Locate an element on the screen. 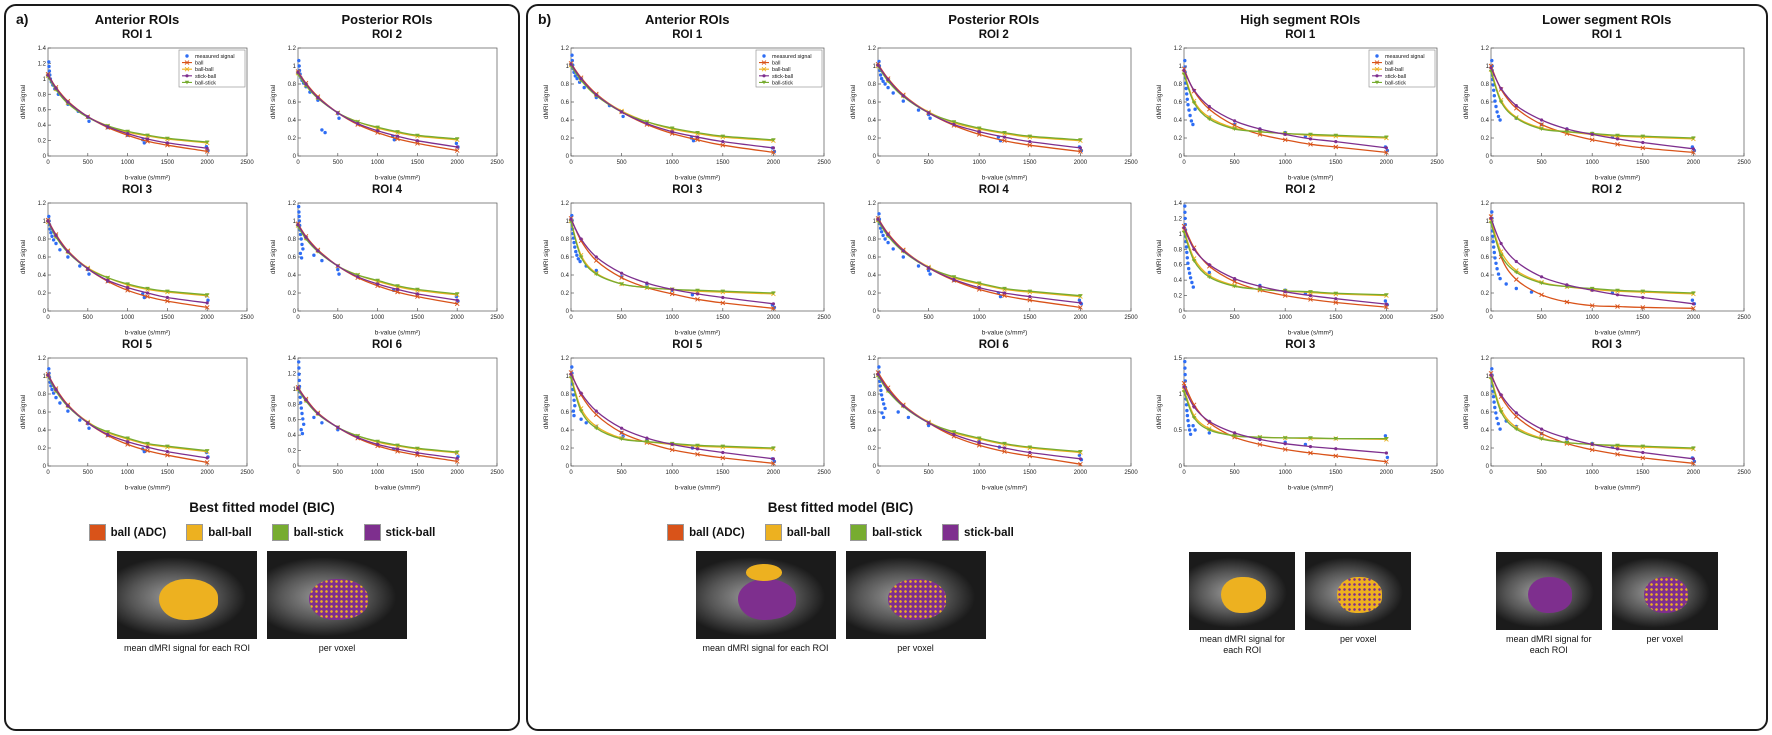 The width and height of the screenshot is (1772, 735). mri-figure: per voxel is located at coordinates (1664, 604).